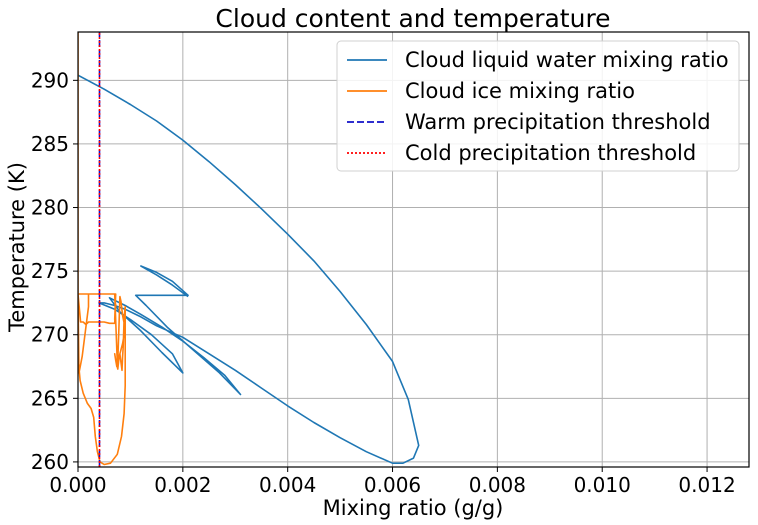 This screenshot has width=758, height=525. What do you see at coordinates (392, 485) in the screenshot?
I see `x-tick-label: 0.006` at bounding box center [392, 485].